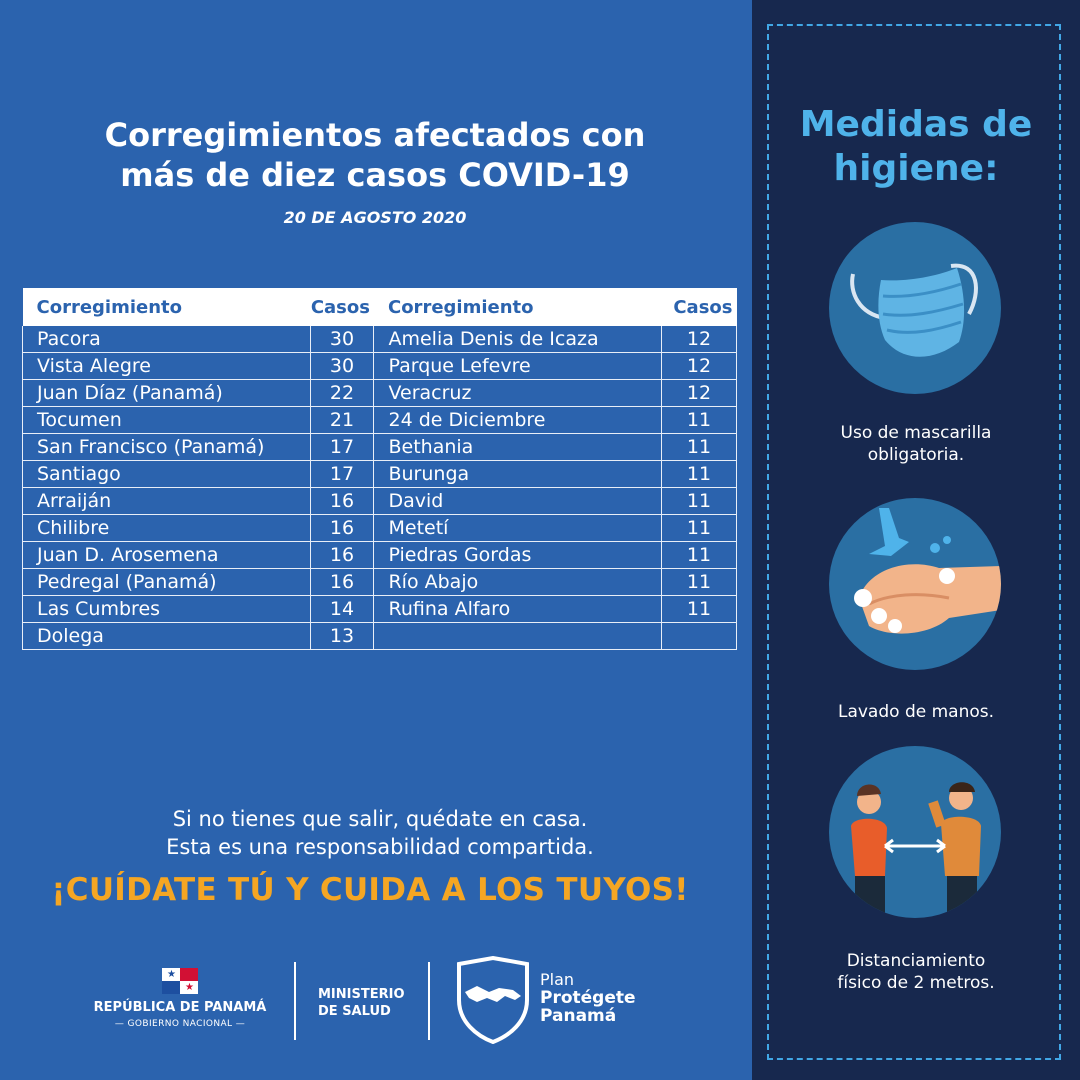 This screenshot has height=1080, width=1080. What do you see at coordinates (518, 339) in the screenshot?
I see `corregimiento-cell: Amelia Denis de Icaza` at bounding box center [518, 339].